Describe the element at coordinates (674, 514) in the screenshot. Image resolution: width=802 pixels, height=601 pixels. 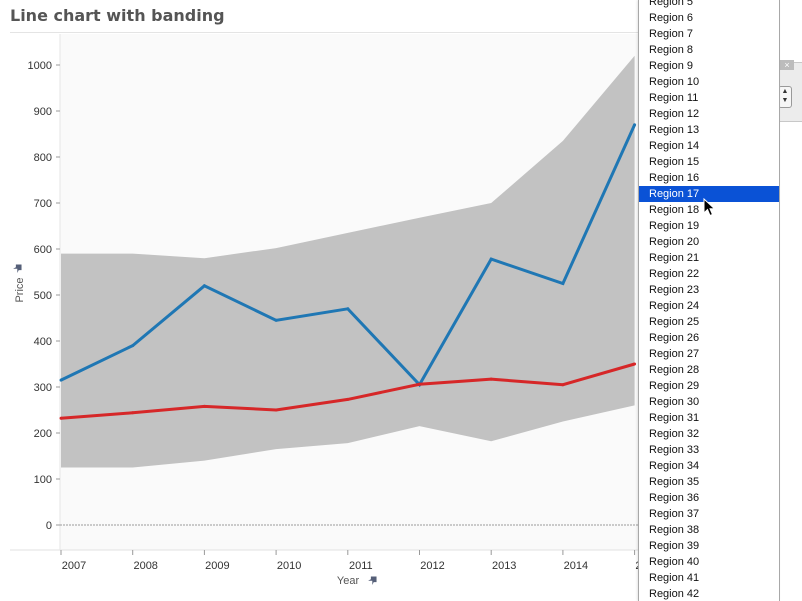
I see `dropdown-item: Region 37` at that location.